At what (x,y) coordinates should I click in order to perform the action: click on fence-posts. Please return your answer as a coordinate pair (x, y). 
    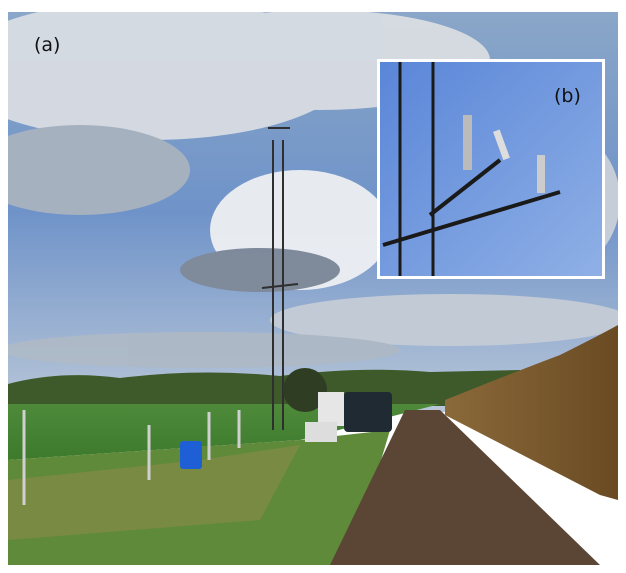
    Looking at the image, I should click on (131, 457).